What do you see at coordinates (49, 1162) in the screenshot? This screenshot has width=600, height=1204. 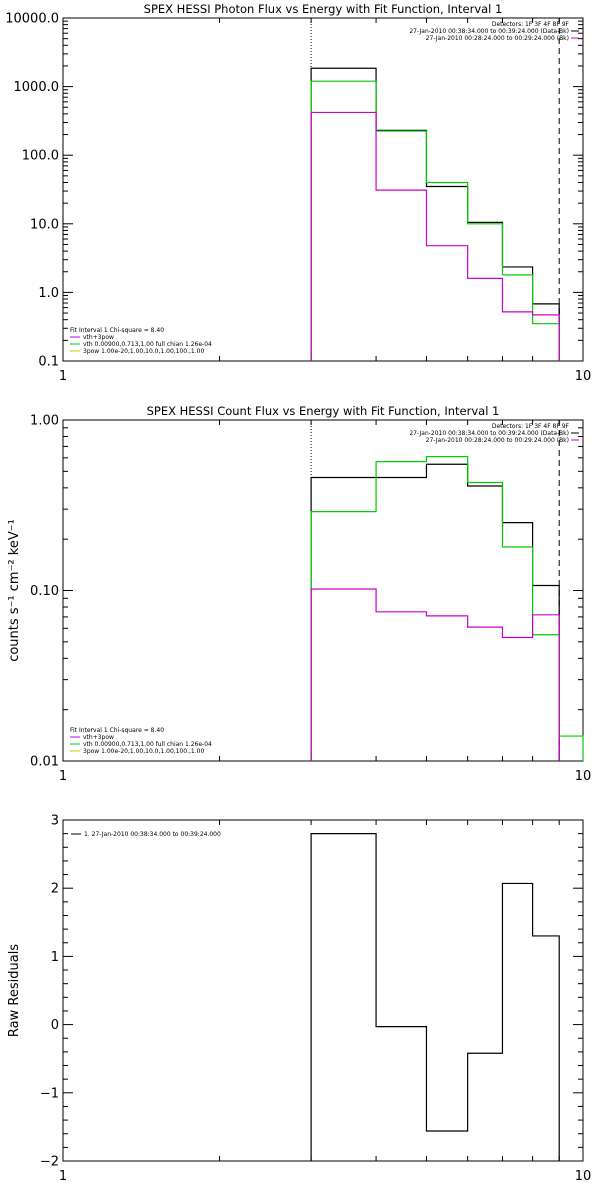 I see `y-tick-label: −2` at bounding box center [49, 1162].